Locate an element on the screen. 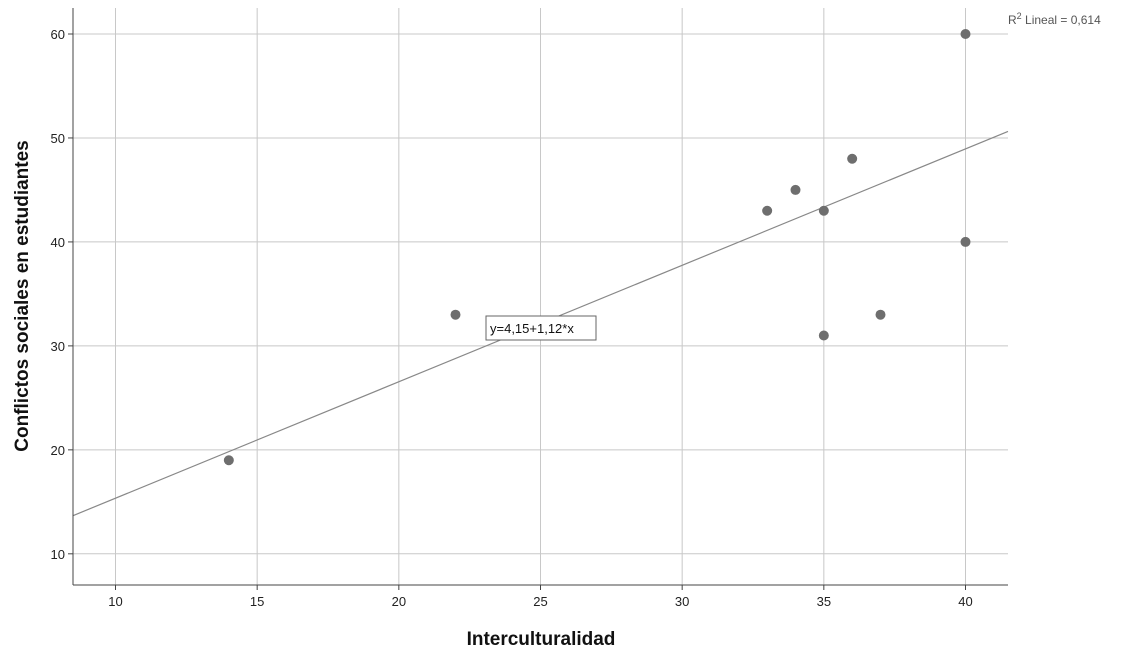 This screenshot has width=1129, height=659. y-tick-label: 60 is located at coordinates (58, 34).